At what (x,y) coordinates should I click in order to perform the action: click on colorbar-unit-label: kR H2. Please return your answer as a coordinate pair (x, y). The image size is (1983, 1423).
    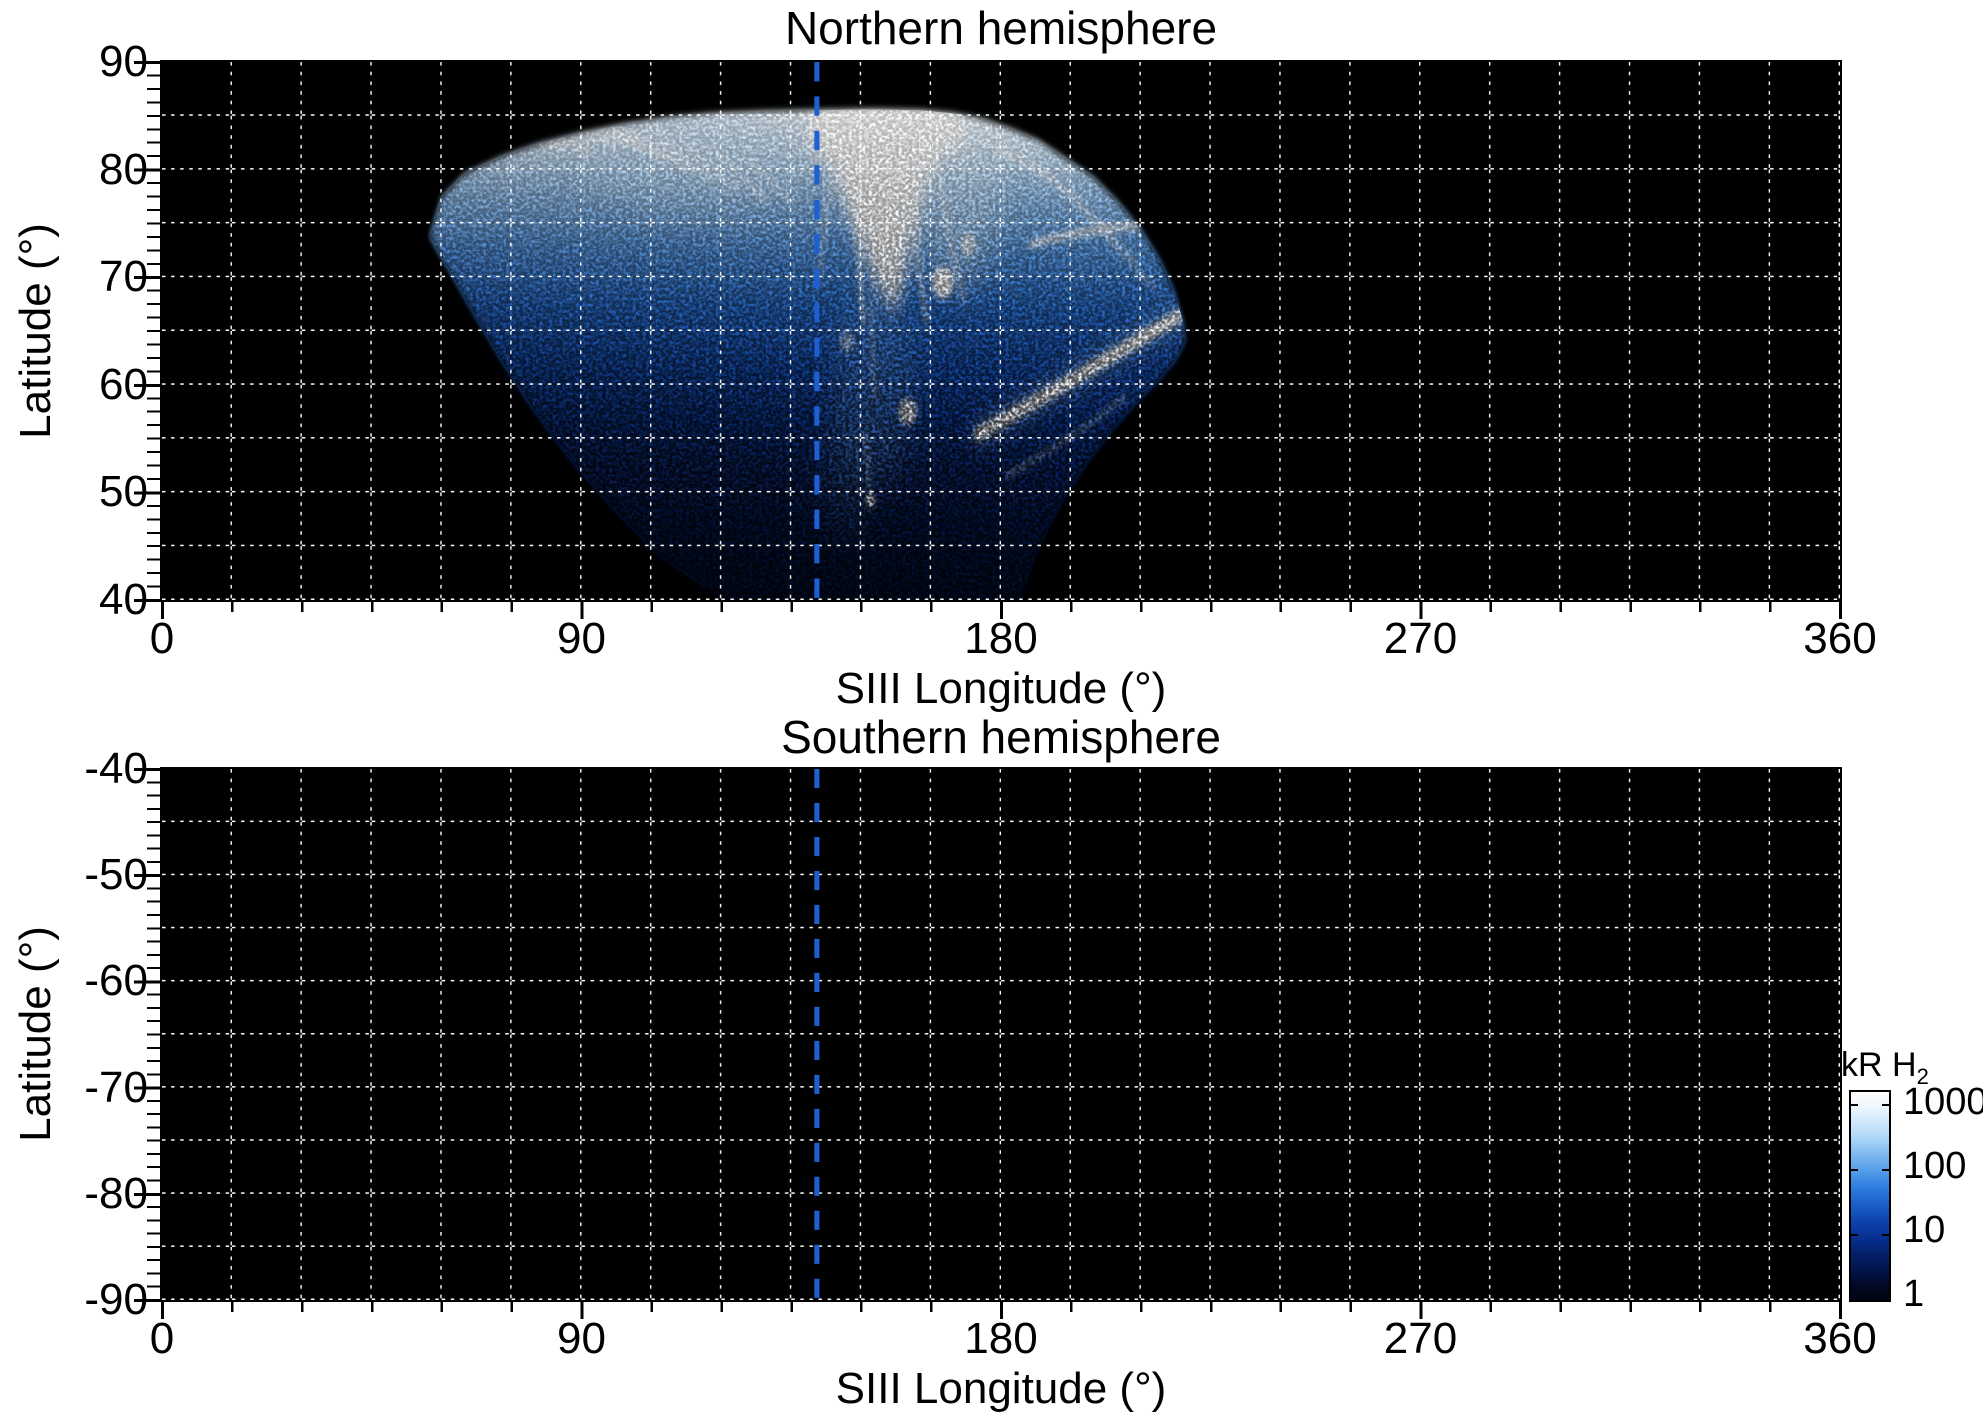
    Looking at the image, I should click on (1885, 1068).